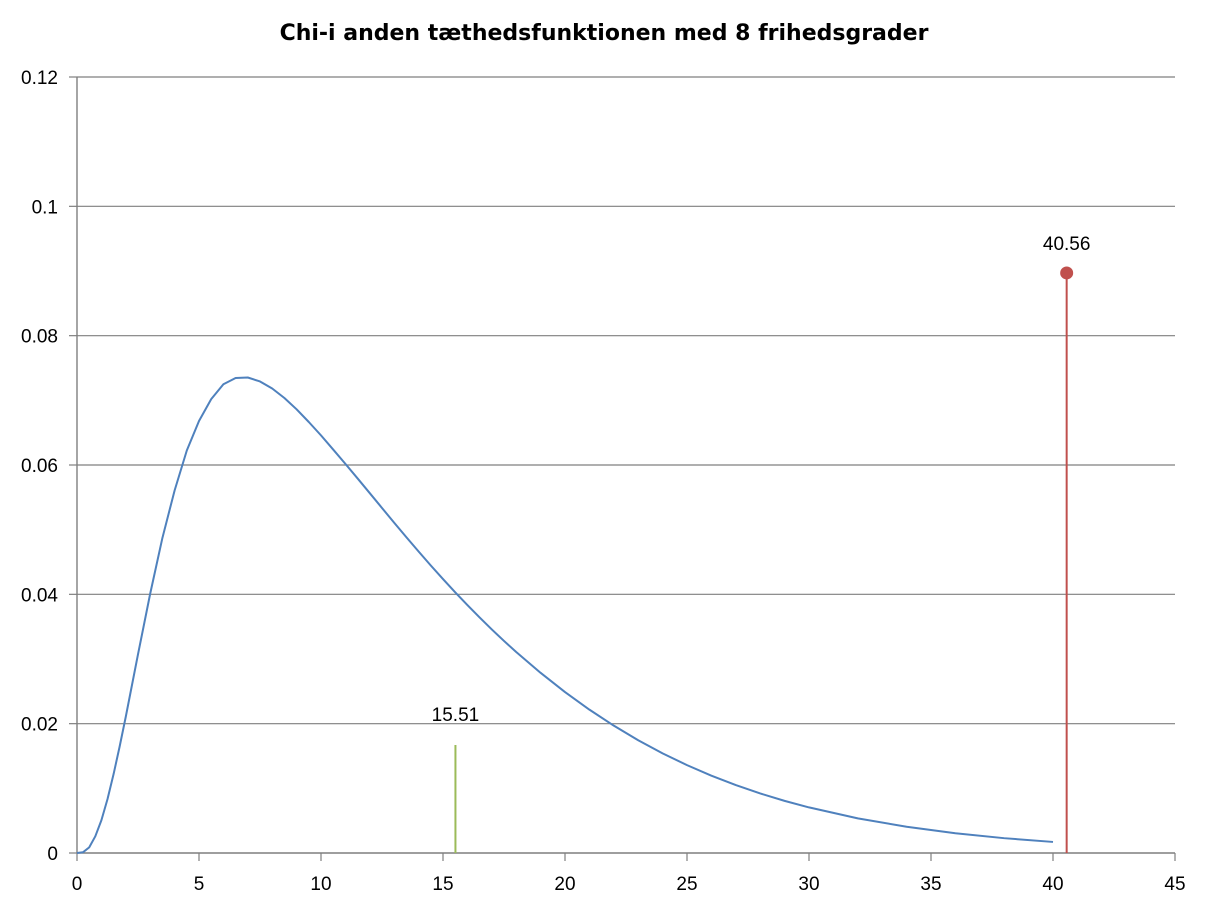 The width and height of the screenshot is (1208, 906). I want to click on x-tick-label-9: 45, so click(1174, 884).